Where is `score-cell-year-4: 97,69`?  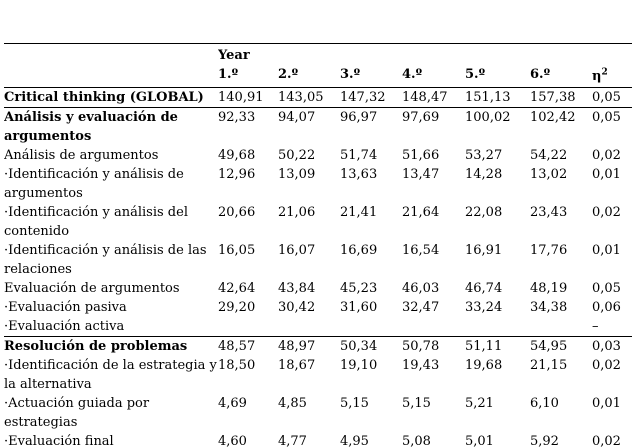 score-cell-year-4: 97,69 is located at coordinates (421, 117).